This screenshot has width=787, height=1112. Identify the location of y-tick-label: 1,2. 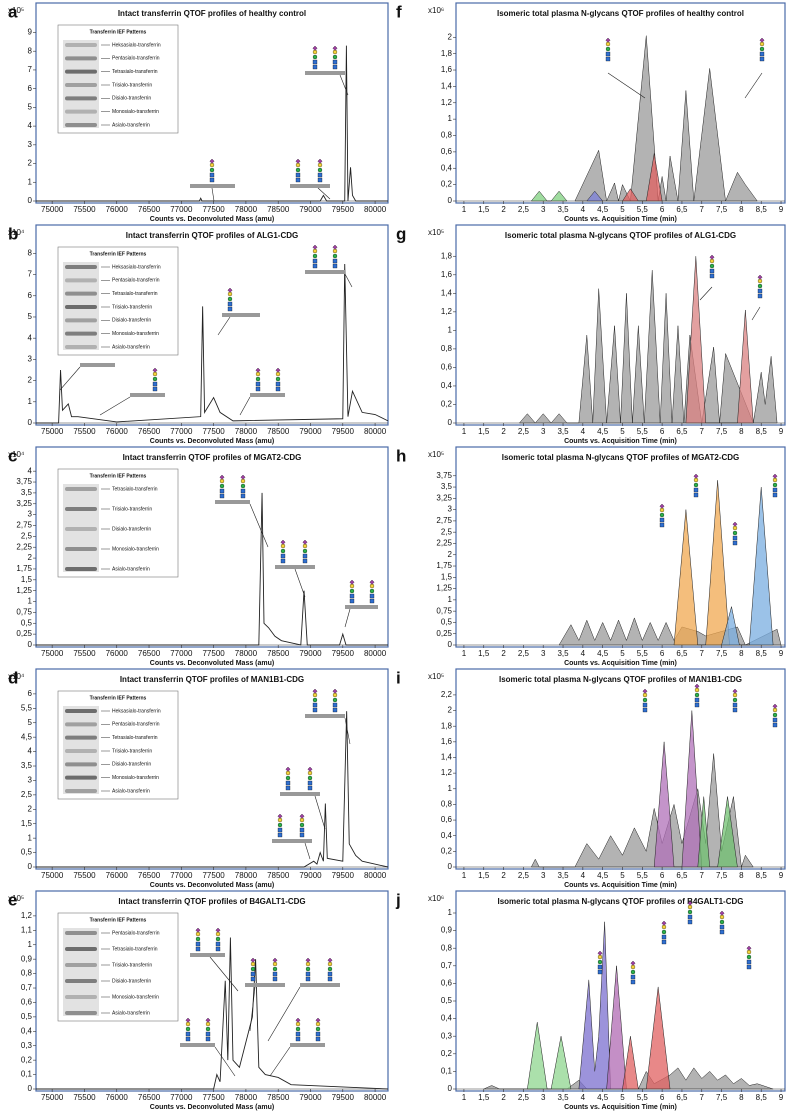
(27, 915).